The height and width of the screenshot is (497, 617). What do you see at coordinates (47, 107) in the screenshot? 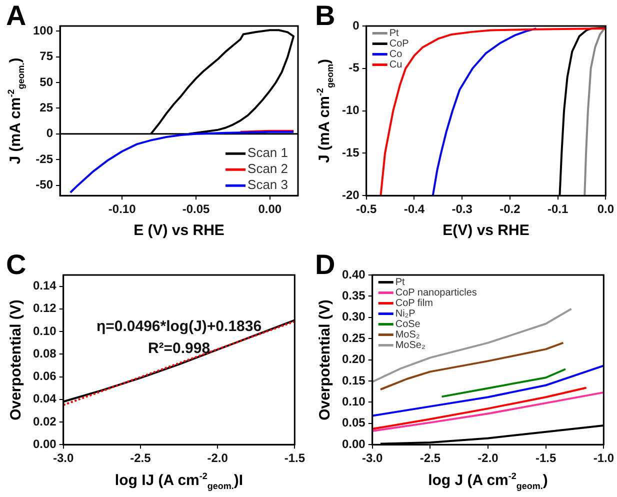
I see `y-tick-label: 25` at bounding box center [47, 107].